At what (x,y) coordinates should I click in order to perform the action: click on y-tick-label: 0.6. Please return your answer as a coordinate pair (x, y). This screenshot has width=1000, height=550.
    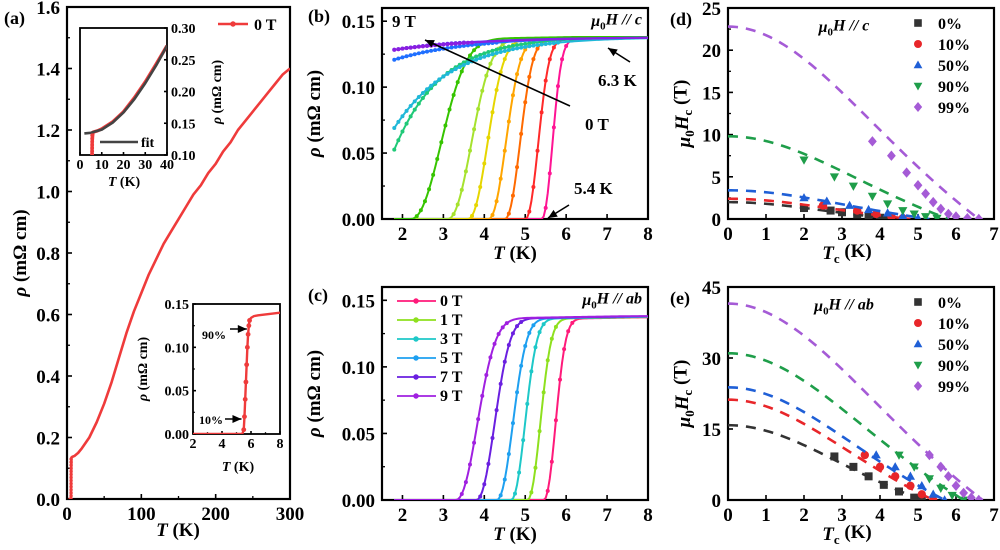
    Looking at the image, I should click on (48, 316).